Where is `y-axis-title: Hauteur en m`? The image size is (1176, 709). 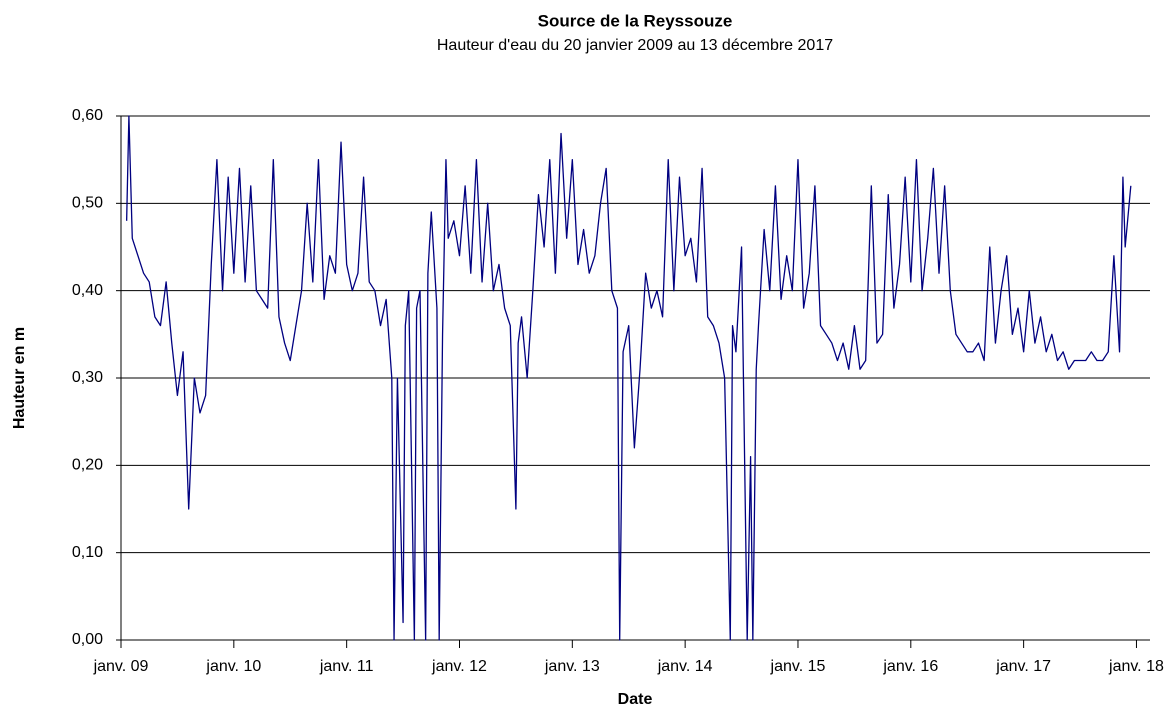
y-axis-title: Hauteur en m is located at coordinates (19, 378).